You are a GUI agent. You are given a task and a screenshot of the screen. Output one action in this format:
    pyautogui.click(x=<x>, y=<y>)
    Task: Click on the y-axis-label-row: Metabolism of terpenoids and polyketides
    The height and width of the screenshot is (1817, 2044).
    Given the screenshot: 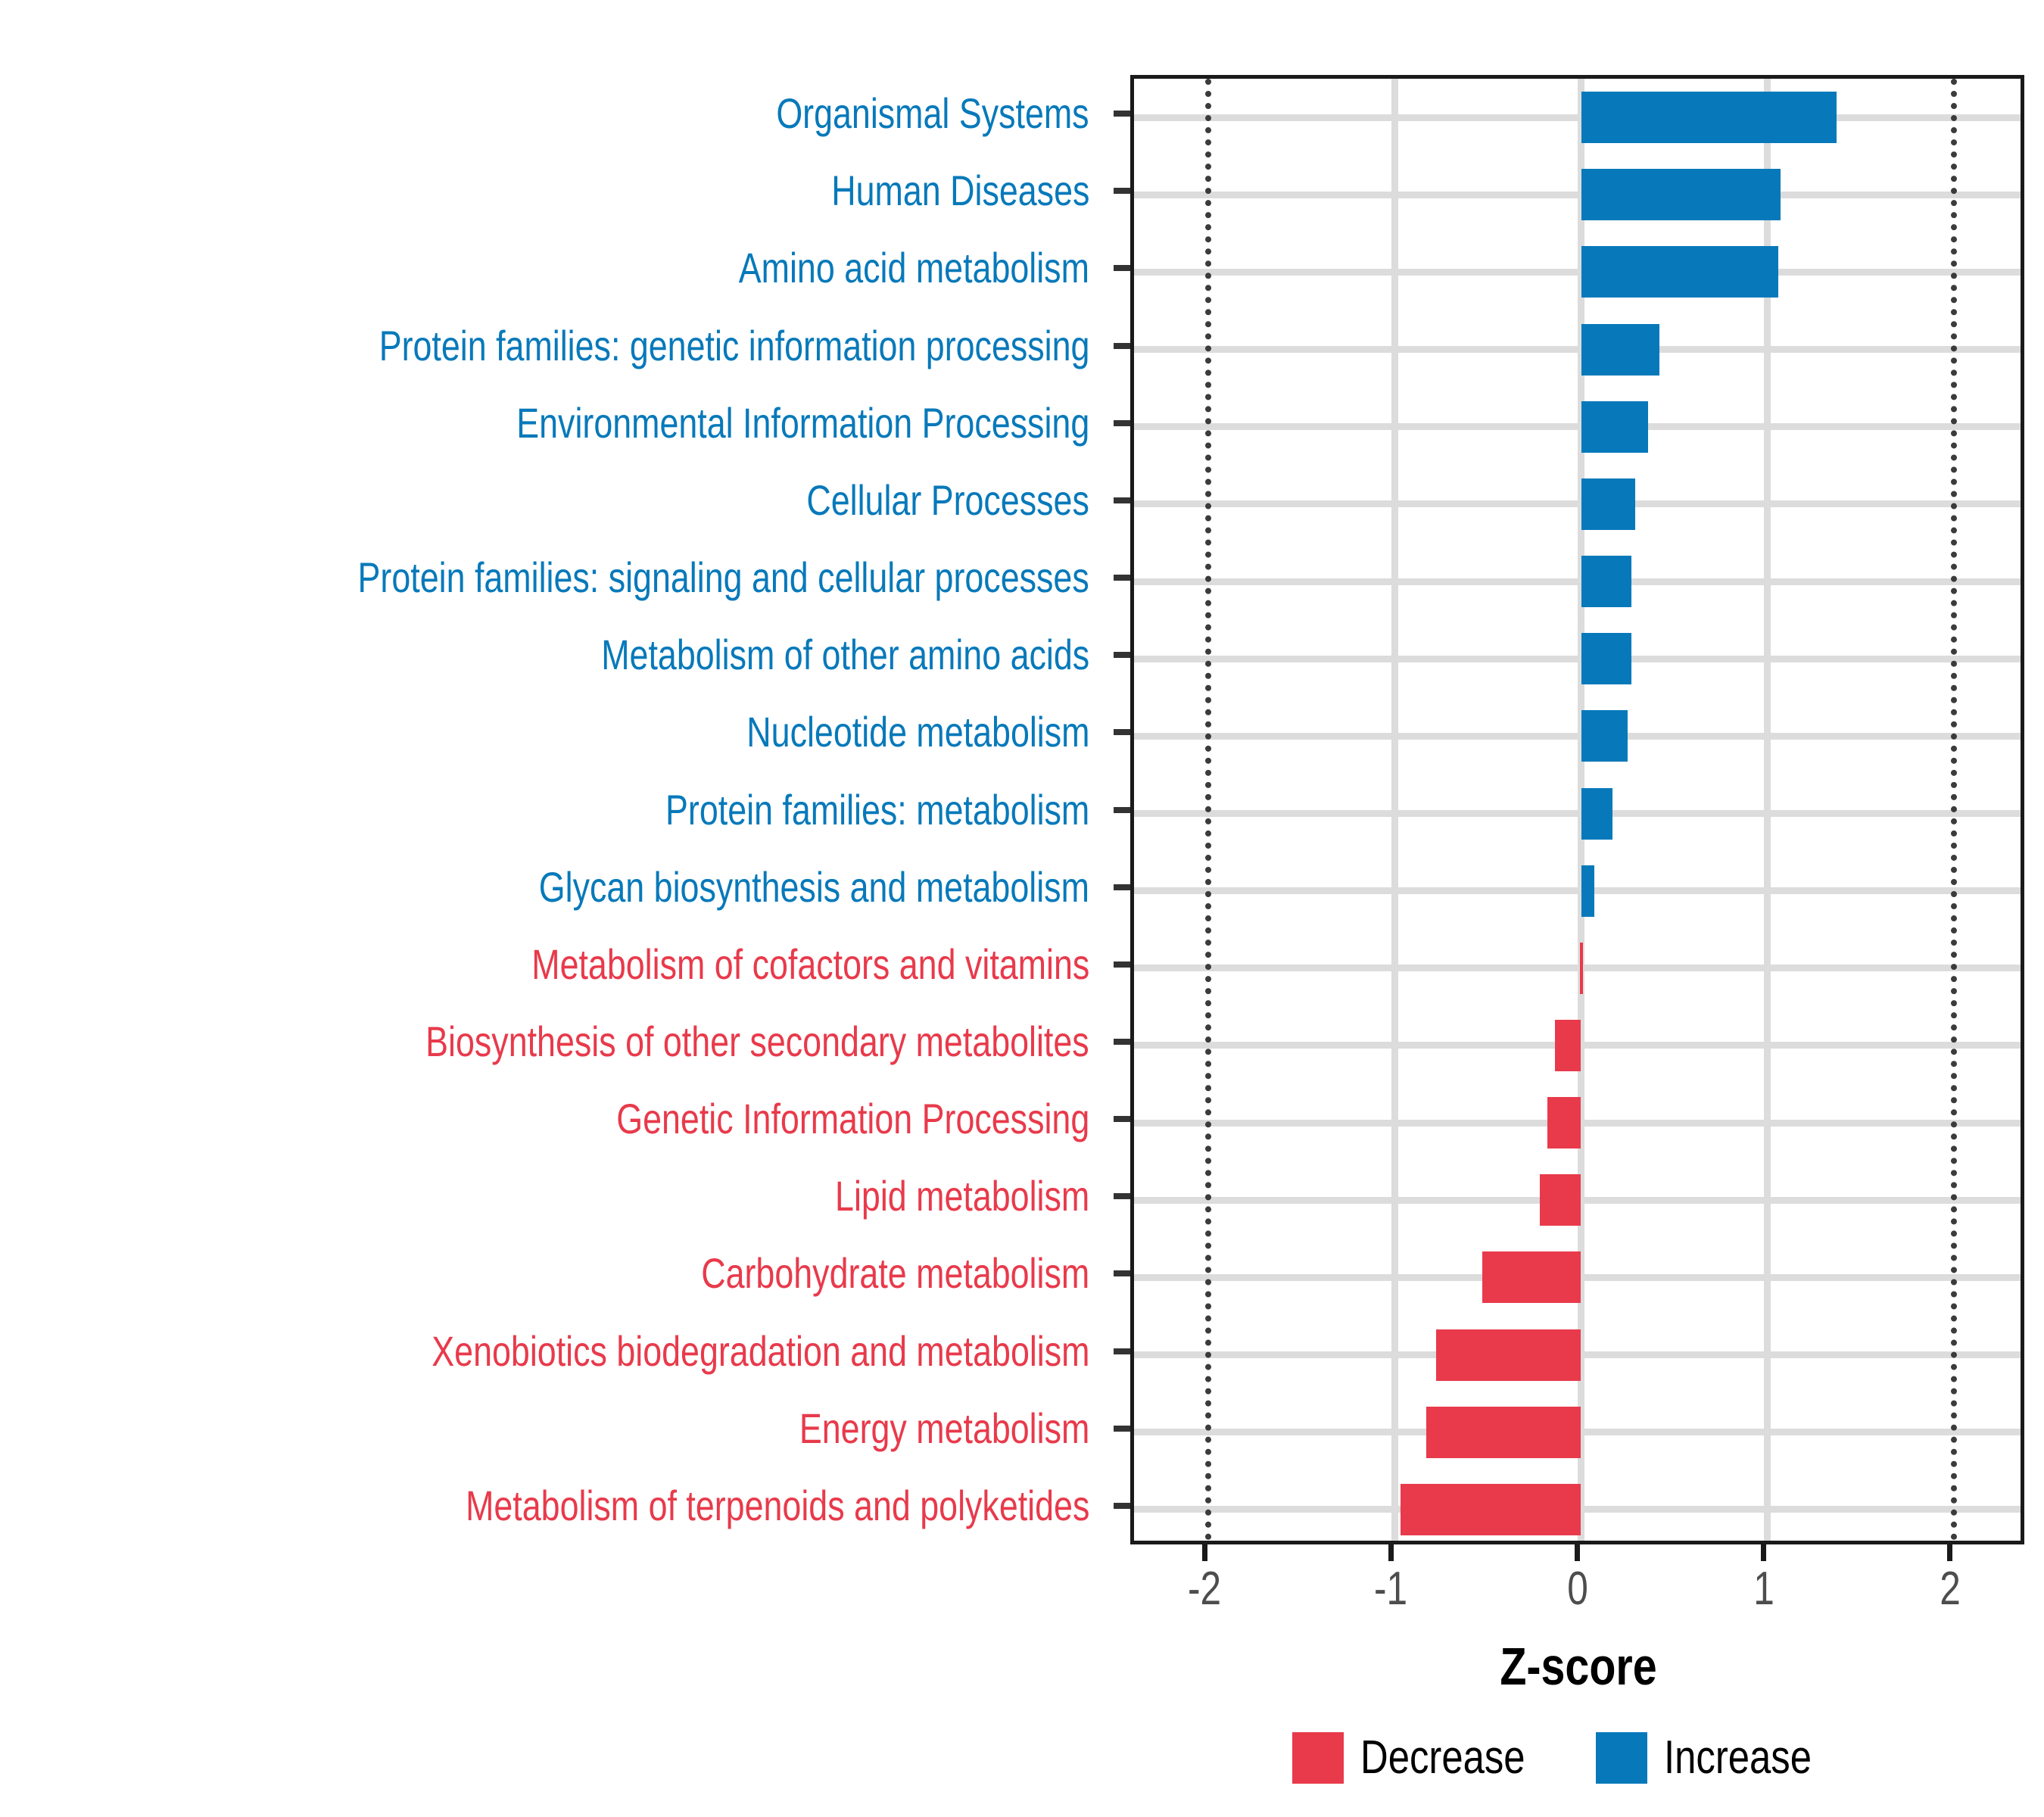 What is the action you would take?
    pyautogui.click(x=550, y=1506)
    